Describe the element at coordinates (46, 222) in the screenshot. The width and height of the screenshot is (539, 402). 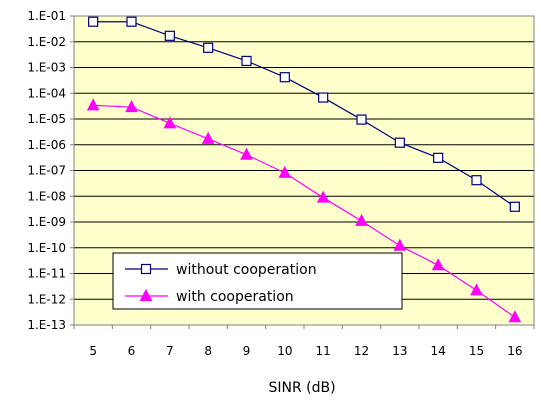
I see `y-tick-label: 1.E-09` at that location.